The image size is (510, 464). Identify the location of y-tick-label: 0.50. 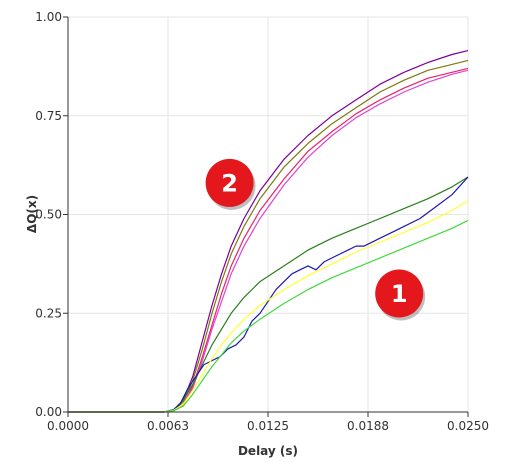
(48, 215).